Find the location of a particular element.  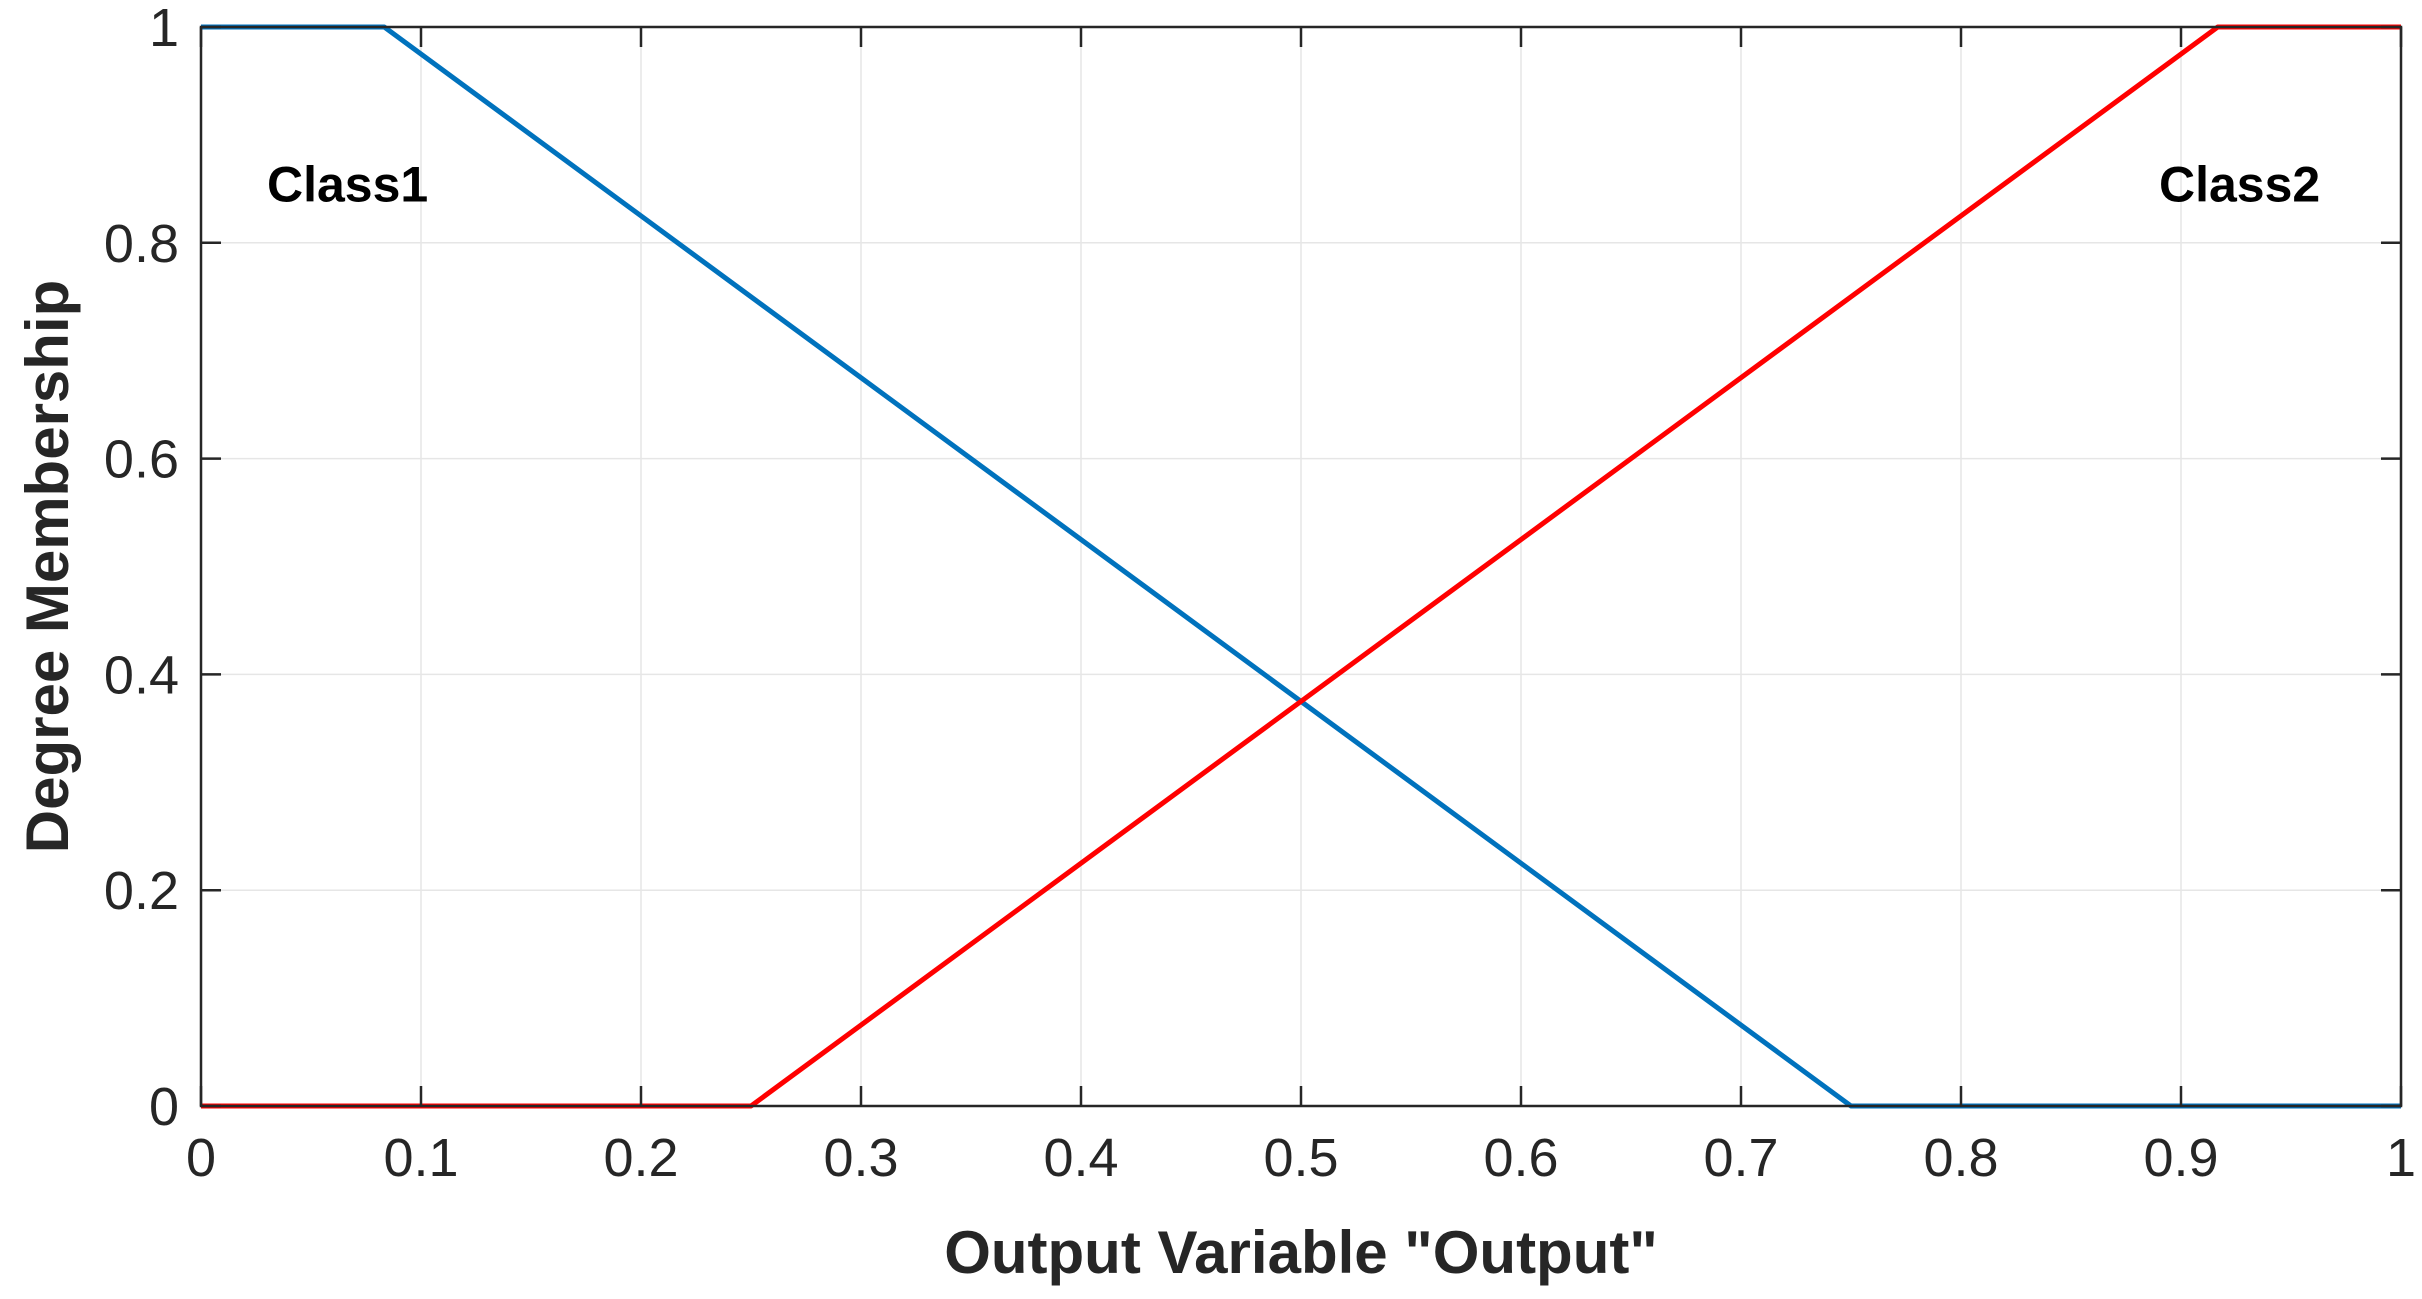

x-axis-title: Output Variable "Output" is located at coordinates (1301, 1252).